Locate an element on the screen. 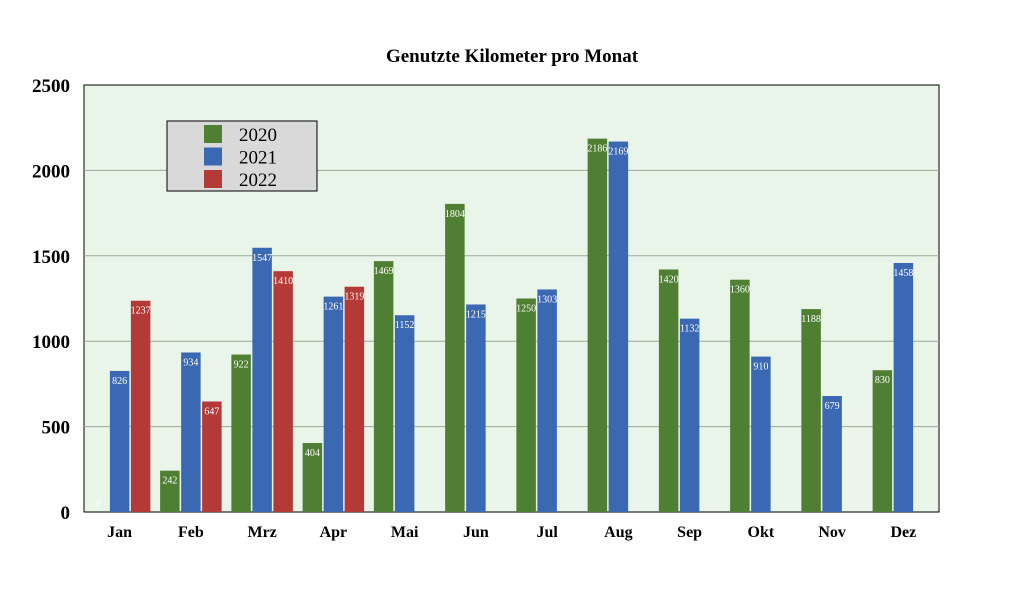 This screenshot has width=1024, height=597. x-tick-label: Dez is located at coordinates (903, 532).